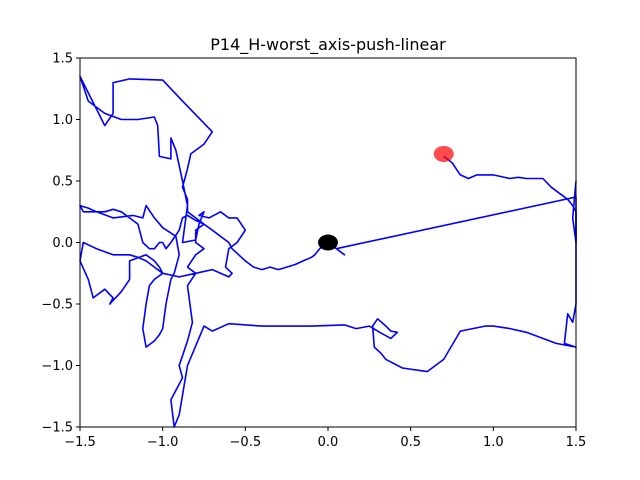  I want to click on y-tick-label: 1.5, so click(62, 59).